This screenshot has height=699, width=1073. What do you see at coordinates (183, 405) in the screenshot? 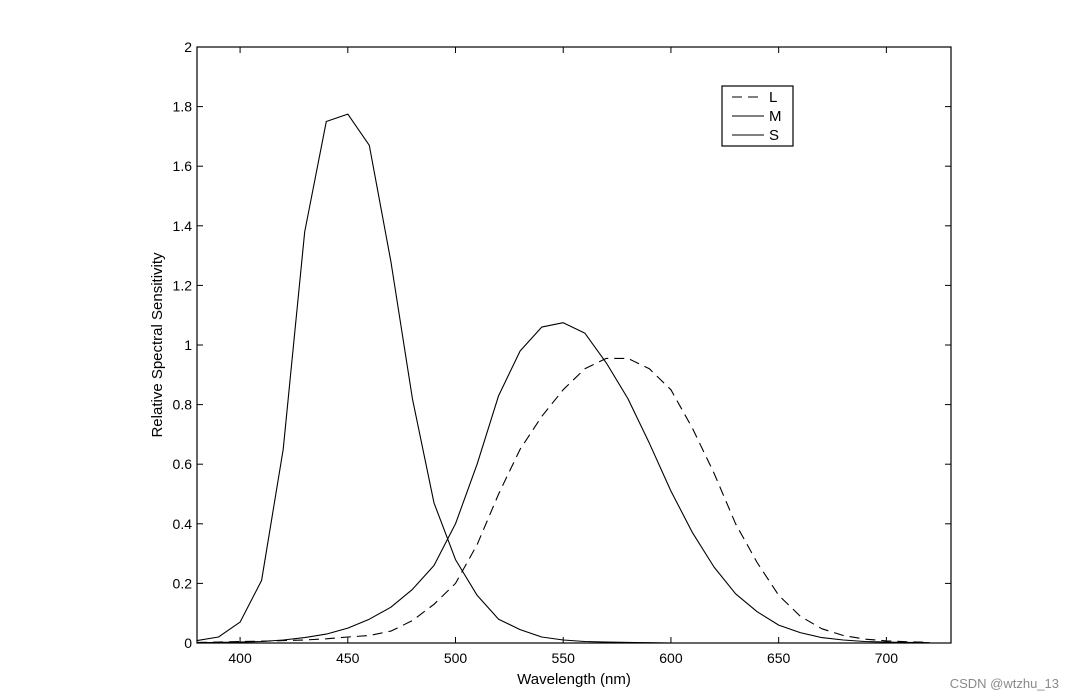
I see `y-tick-label: 0.8` at bounding box center [183, 405].